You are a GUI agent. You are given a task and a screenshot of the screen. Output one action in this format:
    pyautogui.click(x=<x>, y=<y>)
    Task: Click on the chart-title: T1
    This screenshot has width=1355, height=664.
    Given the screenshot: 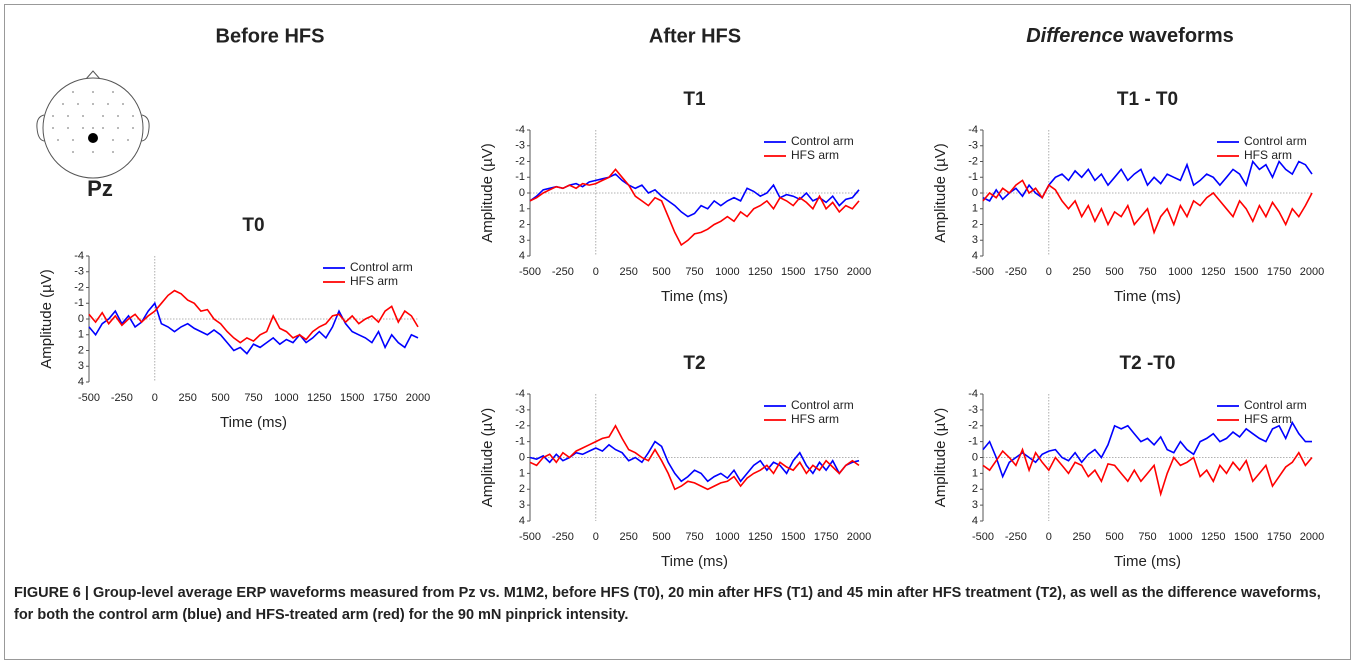 What is the action you would take?
    pyautogui.click(x=694, y=99)
    